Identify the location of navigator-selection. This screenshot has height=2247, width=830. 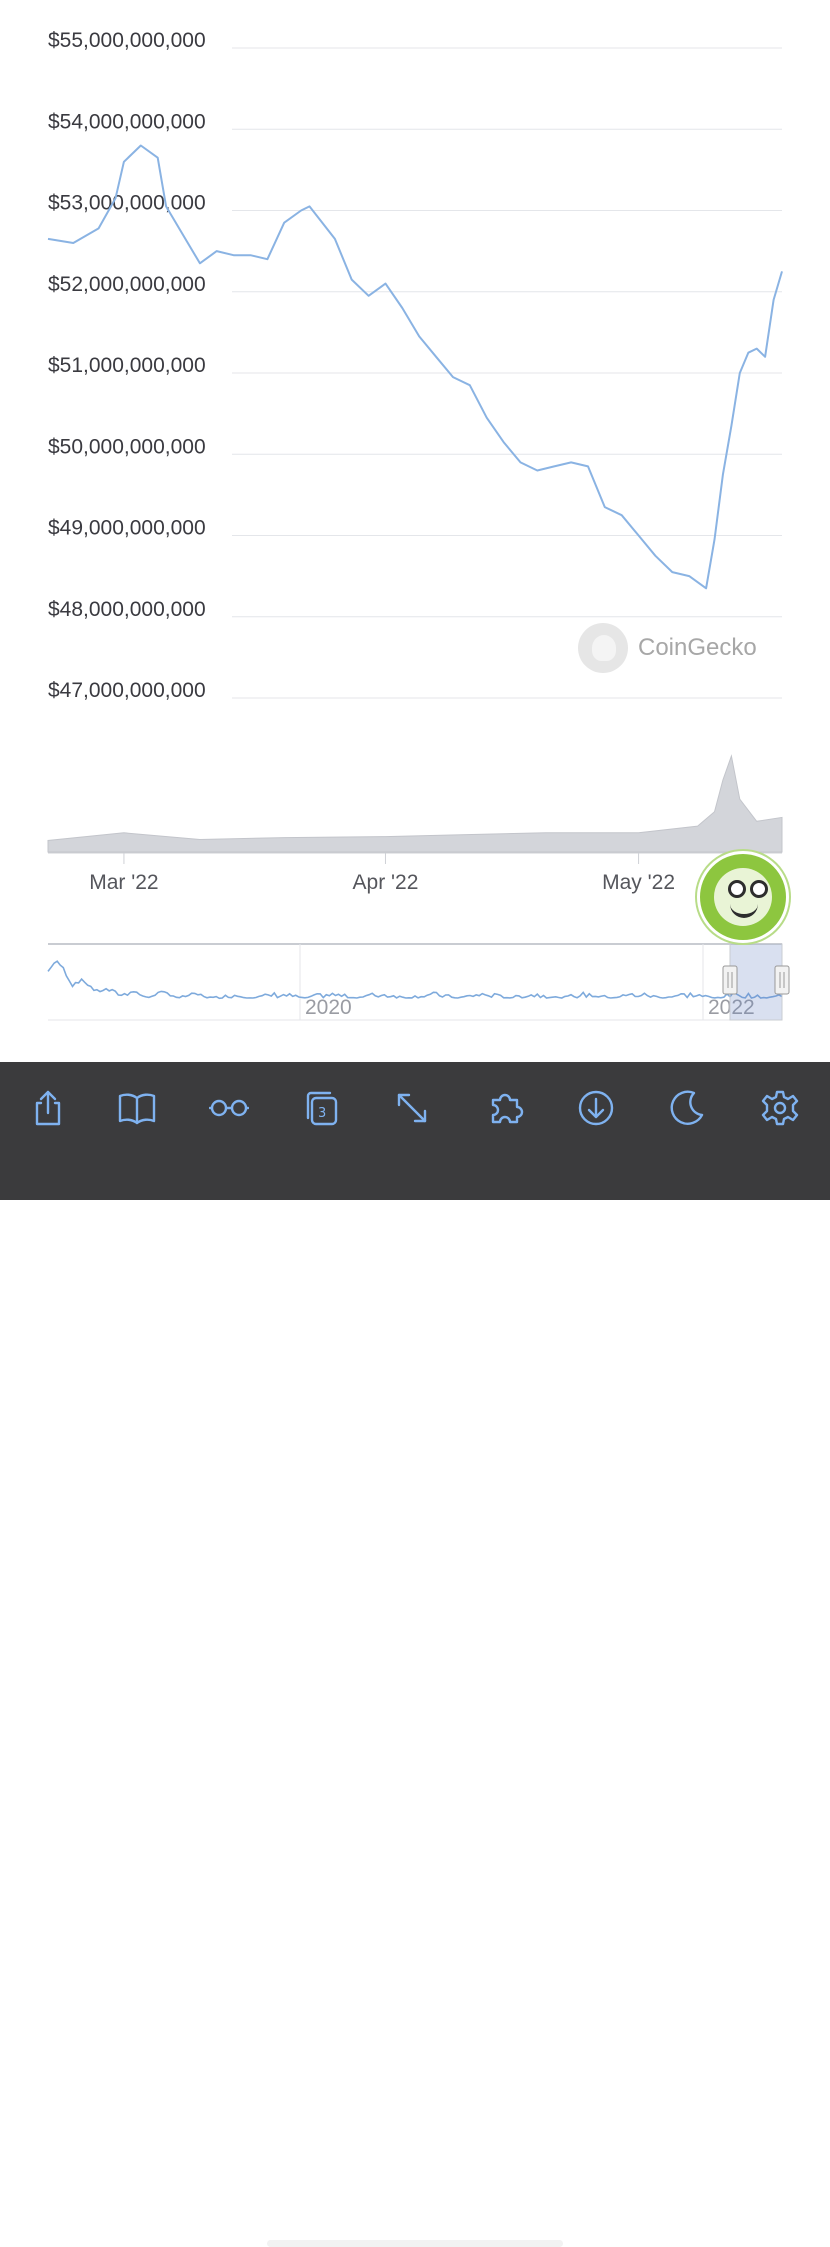
(756, 982).